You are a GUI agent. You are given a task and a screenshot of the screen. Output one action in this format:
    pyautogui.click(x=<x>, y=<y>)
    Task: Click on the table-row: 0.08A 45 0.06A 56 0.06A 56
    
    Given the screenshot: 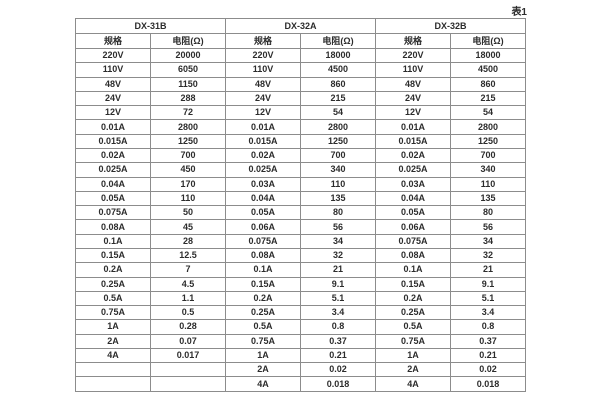 What is the action you would take?
    pyautogui.click(x=301, y=227)
    